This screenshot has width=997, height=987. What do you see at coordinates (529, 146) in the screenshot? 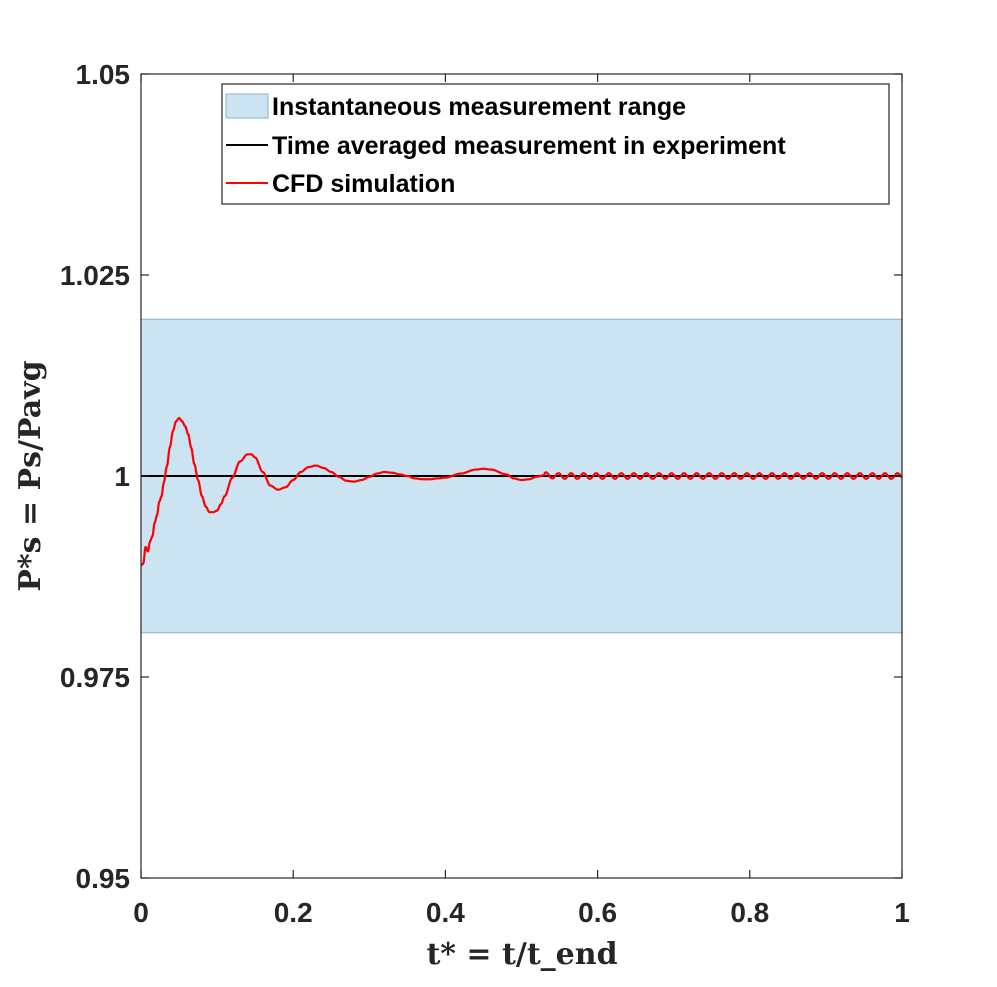
I see `legend-label-average: Time averaged measurement in experiment` at bounding box center [529, 146].